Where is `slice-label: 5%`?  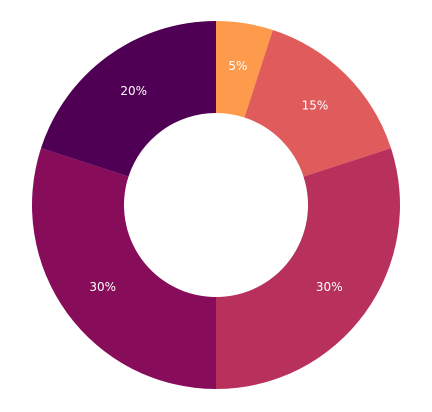 slice-label: 5% is located at coordinates (237, 66).